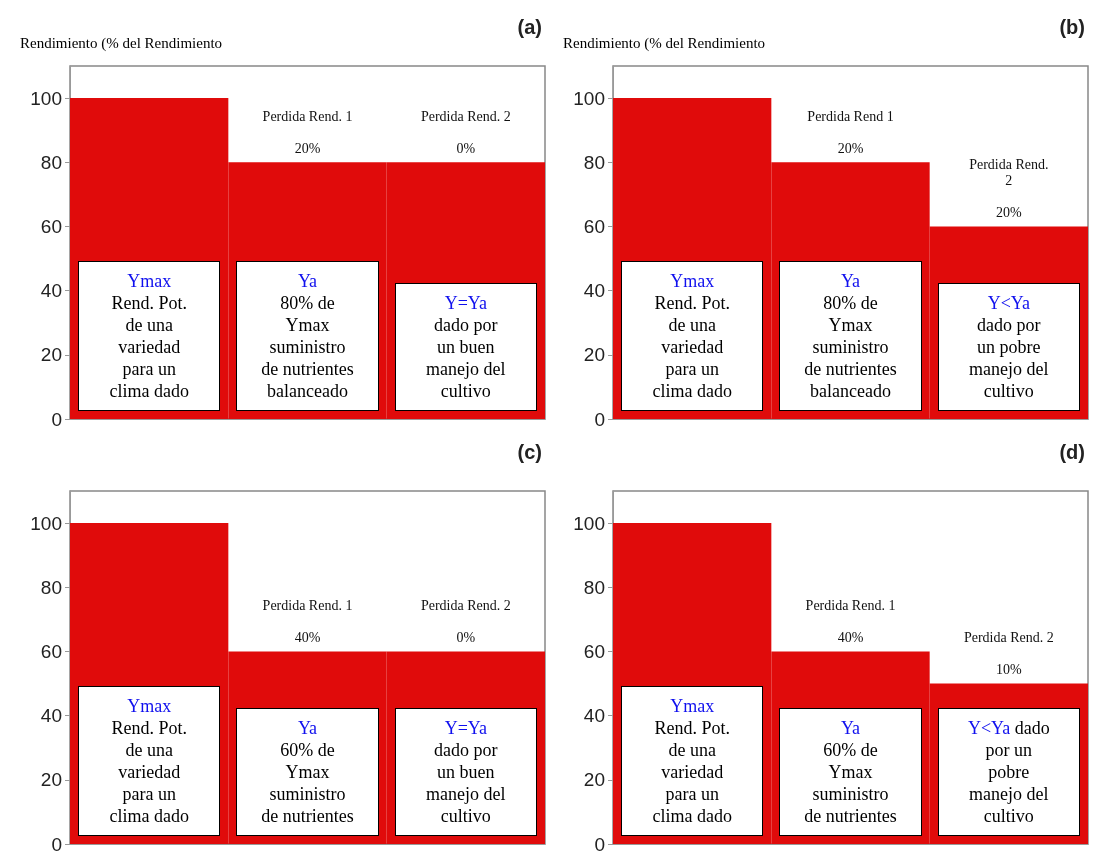  Describe the element at coordinates (530, 27) in the screenshot. I see `chart-title: (a)` at that location.